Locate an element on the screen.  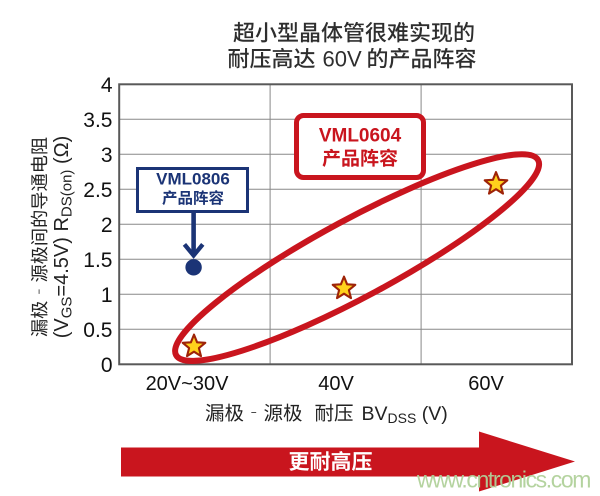
svg-text: 4 is located at coordinates (107, 85).